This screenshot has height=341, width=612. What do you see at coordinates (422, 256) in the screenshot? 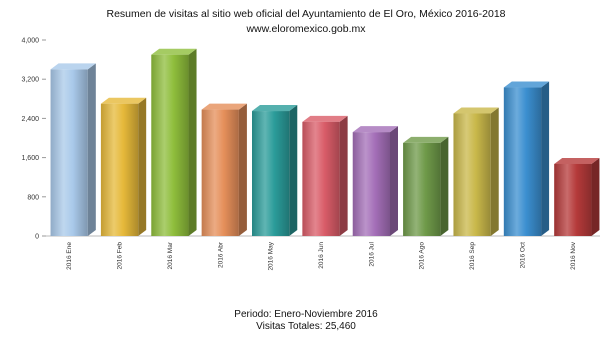
I see `x-tick-label: 2016 Ago` at bounding box center [422, 256].